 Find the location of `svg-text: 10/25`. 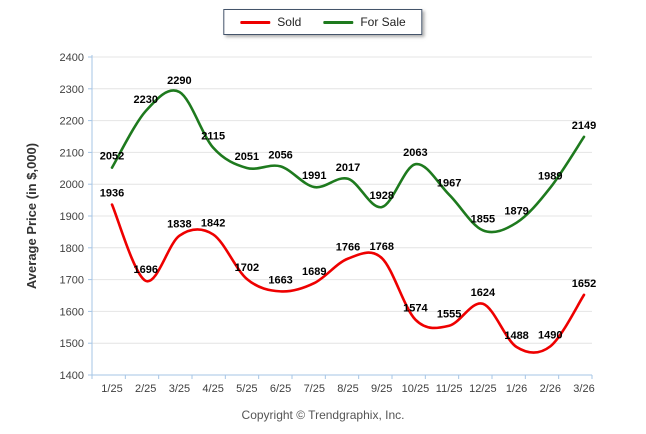

svg-text: 10/25 is located at coordinates (416, 389).